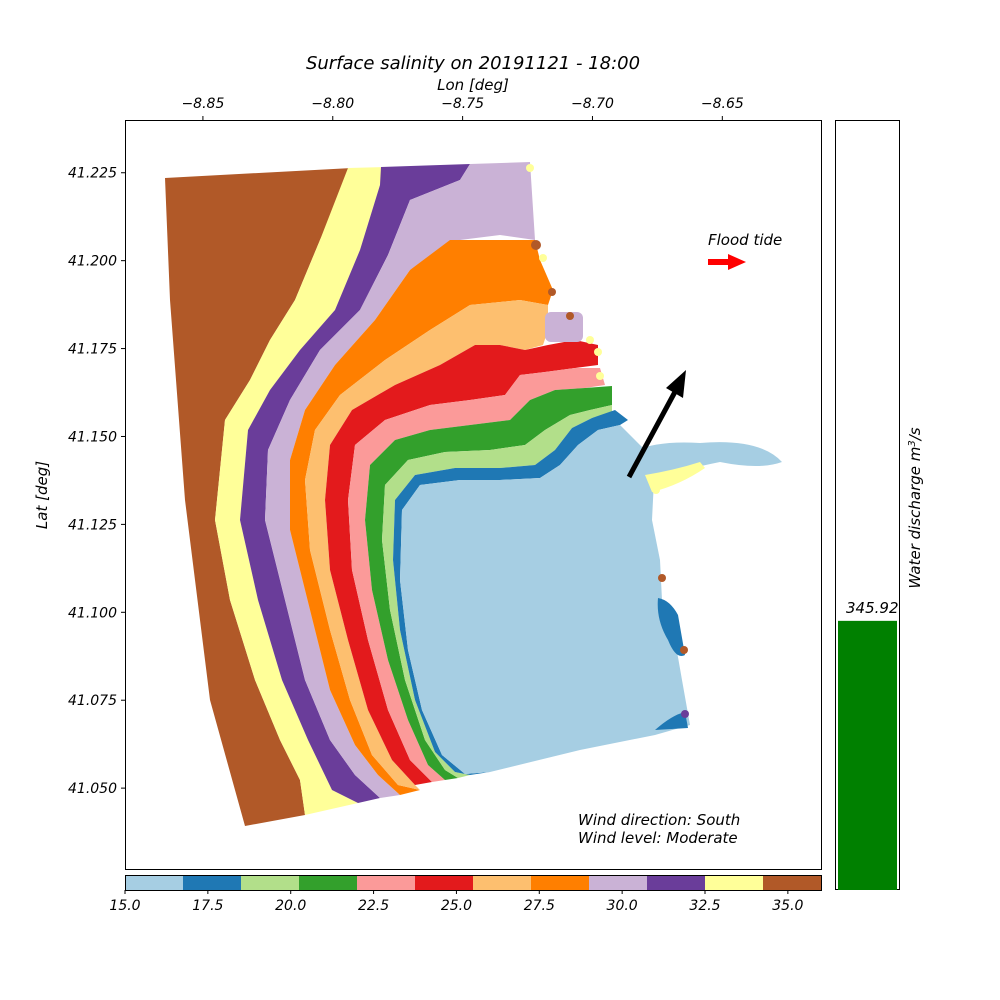 Image resolution: width=1000 pixels, height=1000 pixels. I want to click on wind-arrow-shaft, so click(652, 433).